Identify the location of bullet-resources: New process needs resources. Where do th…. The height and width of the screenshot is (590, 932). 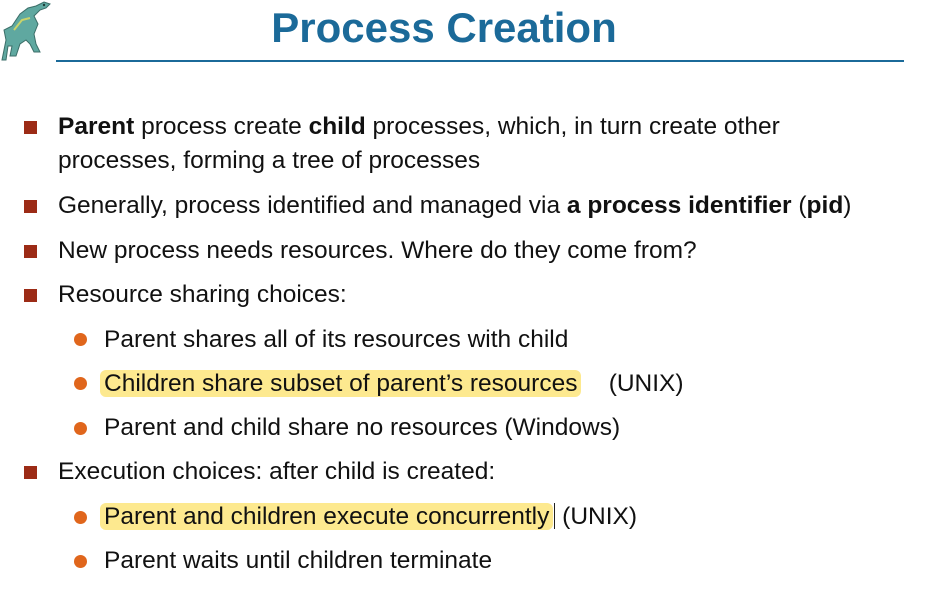
(377, 251).